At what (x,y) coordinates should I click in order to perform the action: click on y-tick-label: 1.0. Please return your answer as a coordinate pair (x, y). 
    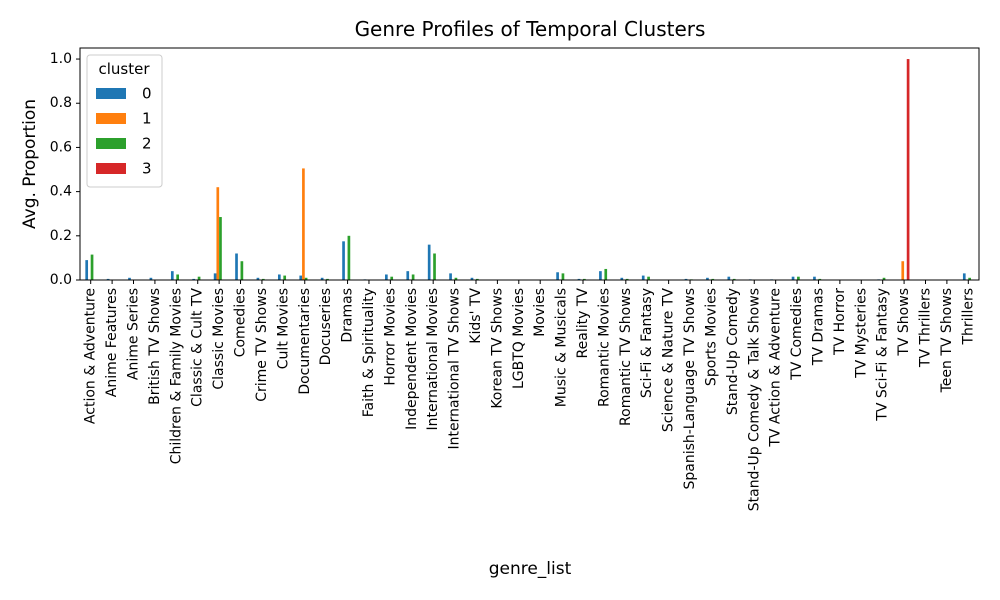
    Looking at the image, I should click on (61, 59).